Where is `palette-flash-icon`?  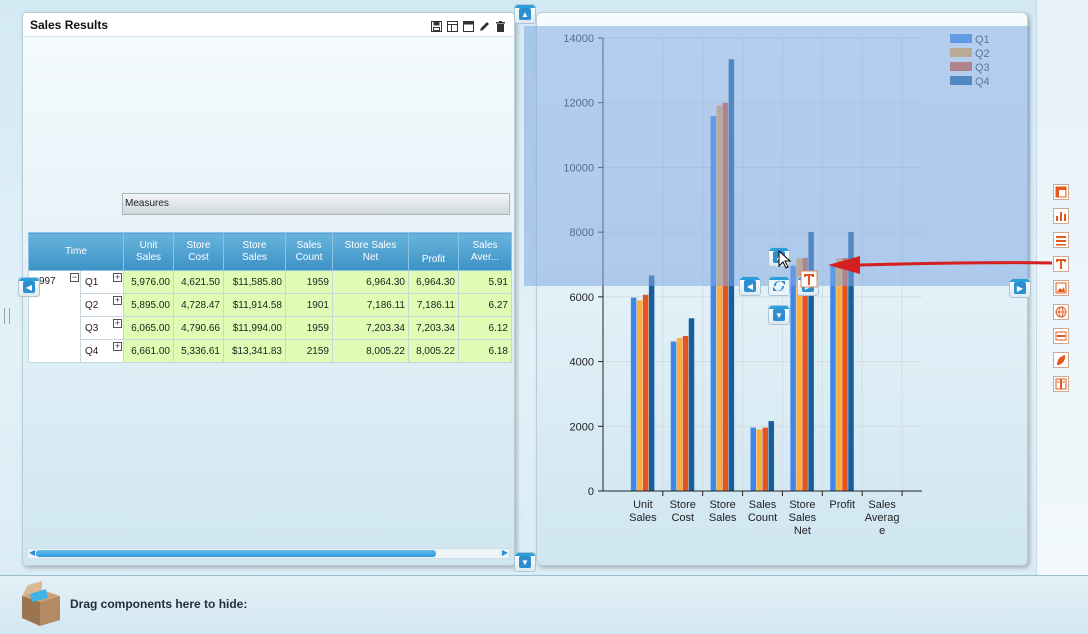 palette-flash-icon is located at coordinates (1061, 360).